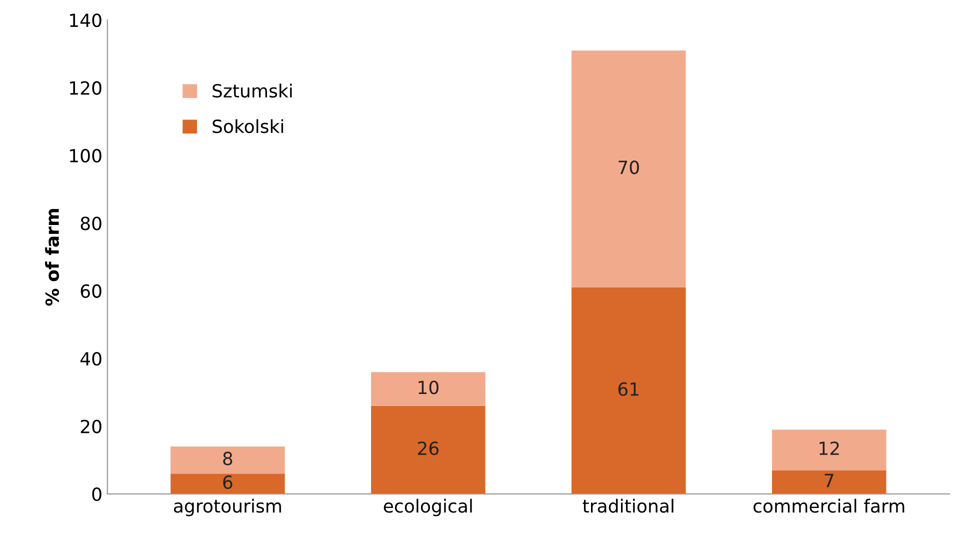 This screenshot has height=541, width=959. Describe the element at coordinates (91, 223) in the screenshot. I see `y-tick-label: 80` at that location.